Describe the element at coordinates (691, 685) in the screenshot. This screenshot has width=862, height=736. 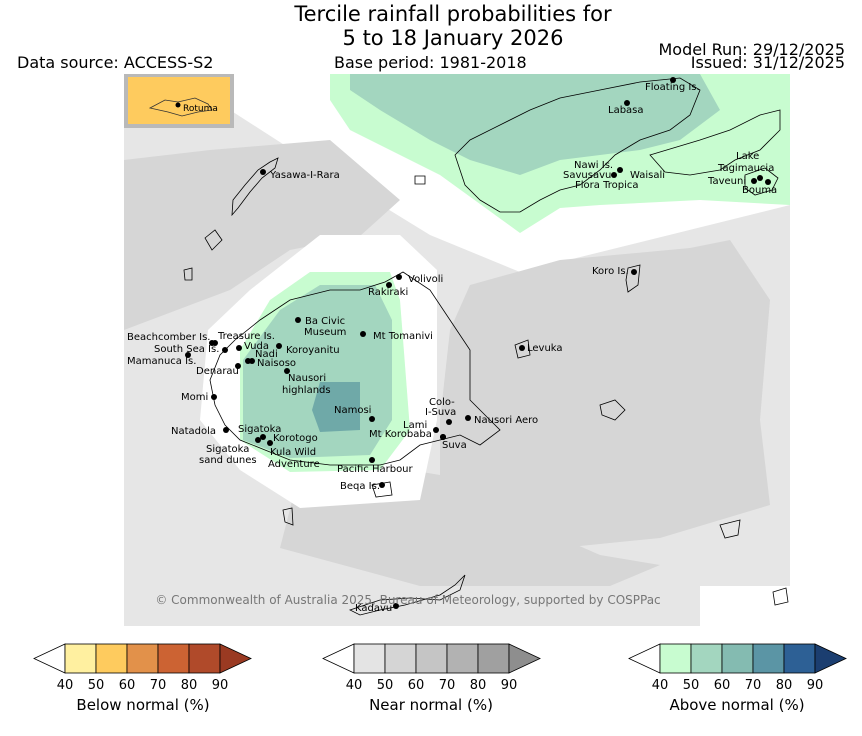
I see `legend-above-tick-label: 50` at that location.